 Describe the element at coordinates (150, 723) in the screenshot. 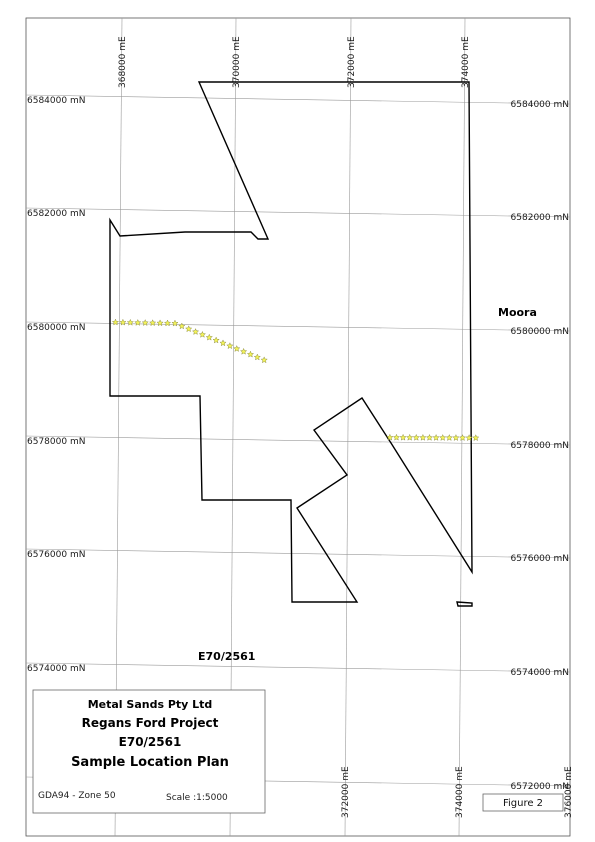

I see `project-name: Regans Ford Project` at that location.